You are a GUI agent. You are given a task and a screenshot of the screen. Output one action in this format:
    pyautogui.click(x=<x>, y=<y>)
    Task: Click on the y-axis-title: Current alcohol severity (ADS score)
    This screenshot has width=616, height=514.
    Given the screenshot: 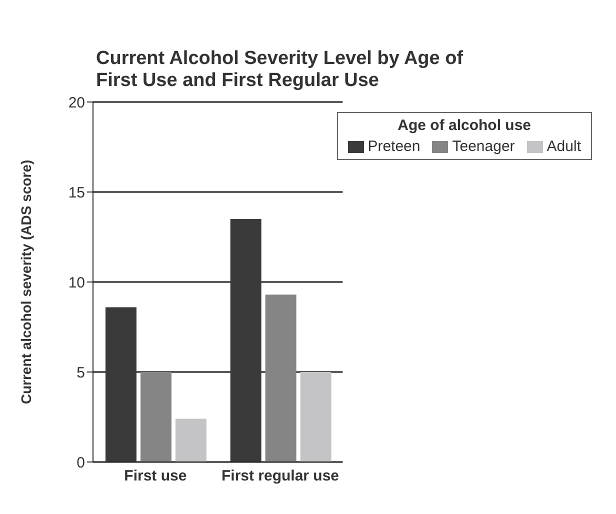 What is the action you would take?
    pyautogui.click(x=26, y=282)
    